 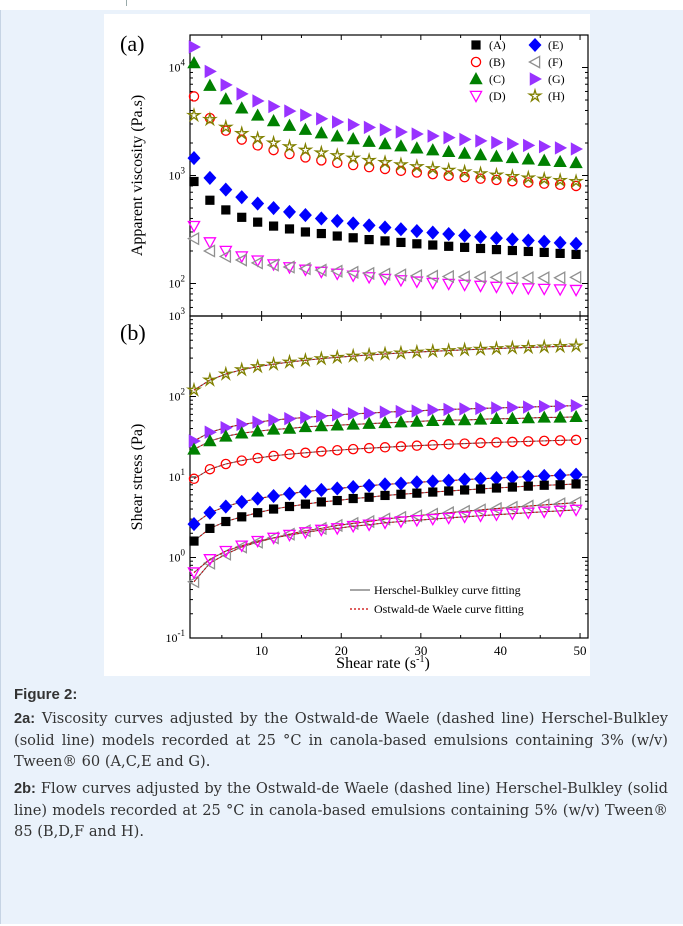 What do you see at coordinates (535, 95) in the screenshot?
I see `legend-marker-H` at bounding box center [535, 95].